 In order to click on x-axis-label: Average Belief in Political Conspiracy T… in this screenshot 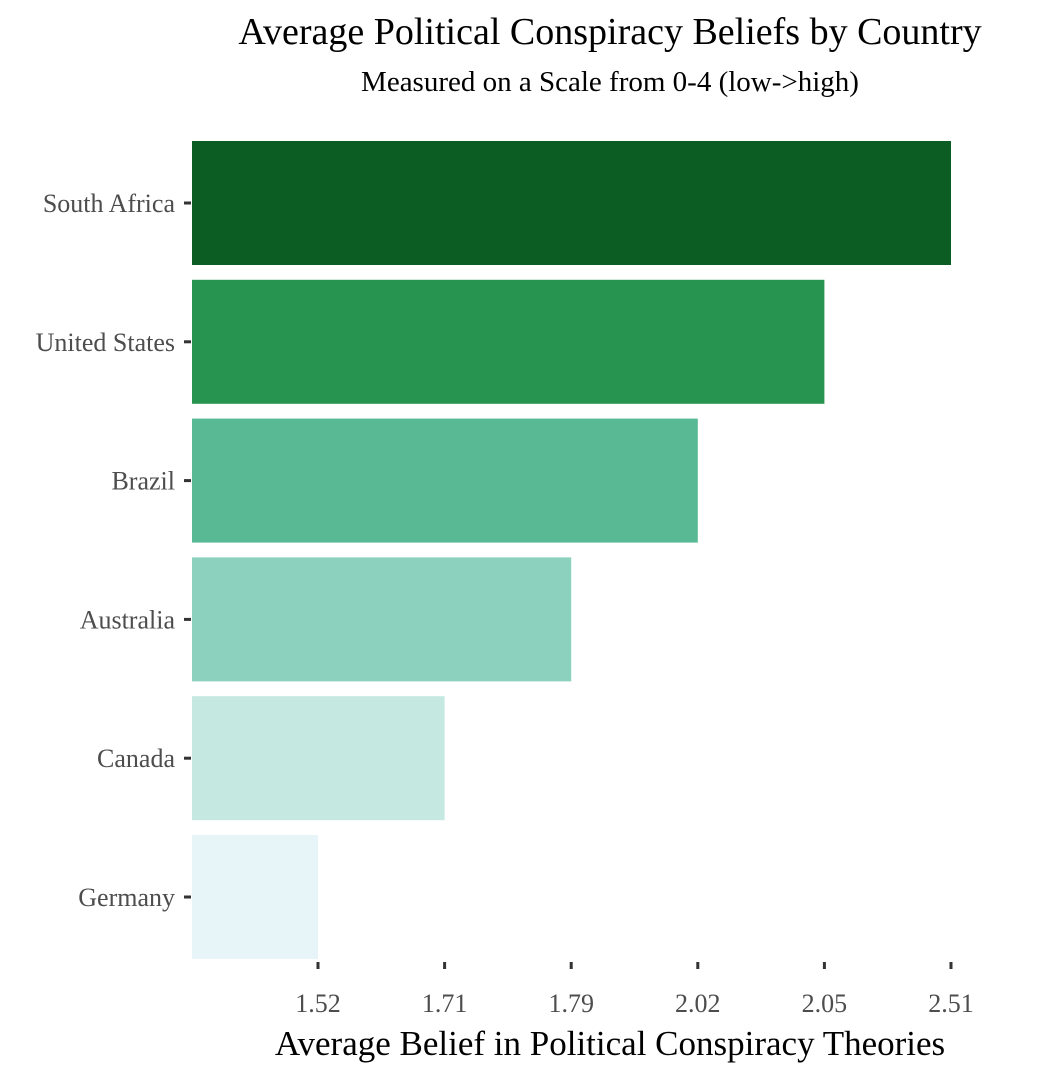, I will do `click(610, 1043)`.